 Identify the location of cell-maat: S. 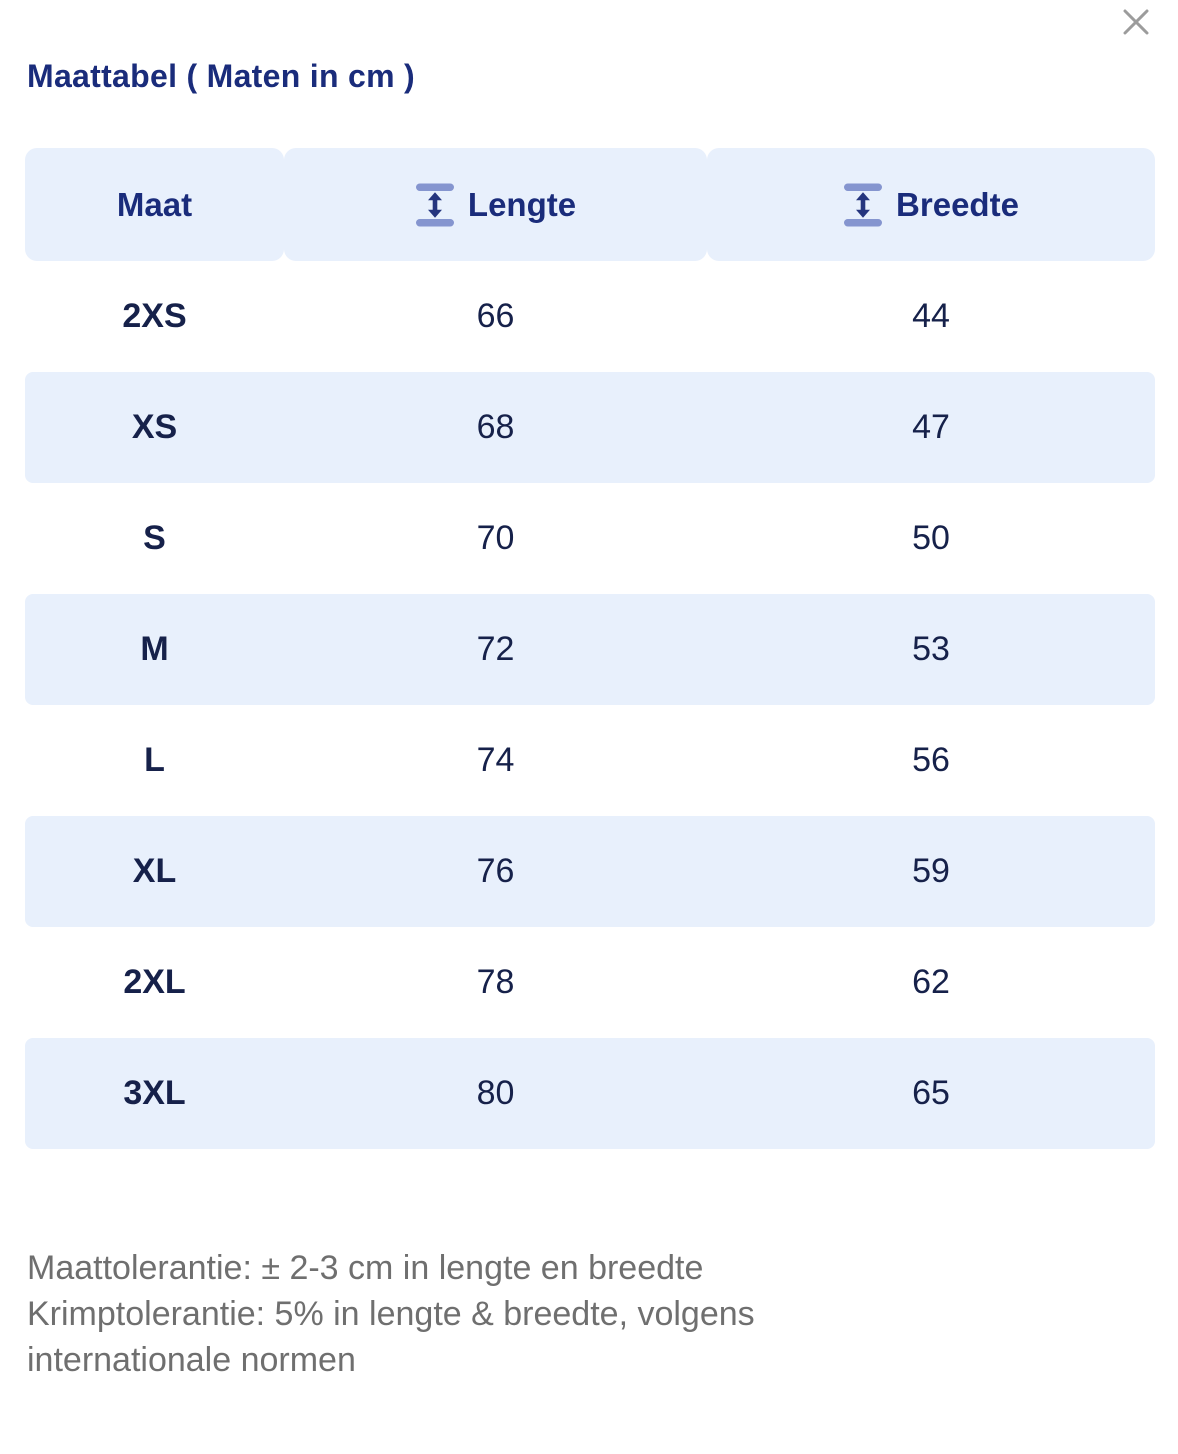
(154, 538).